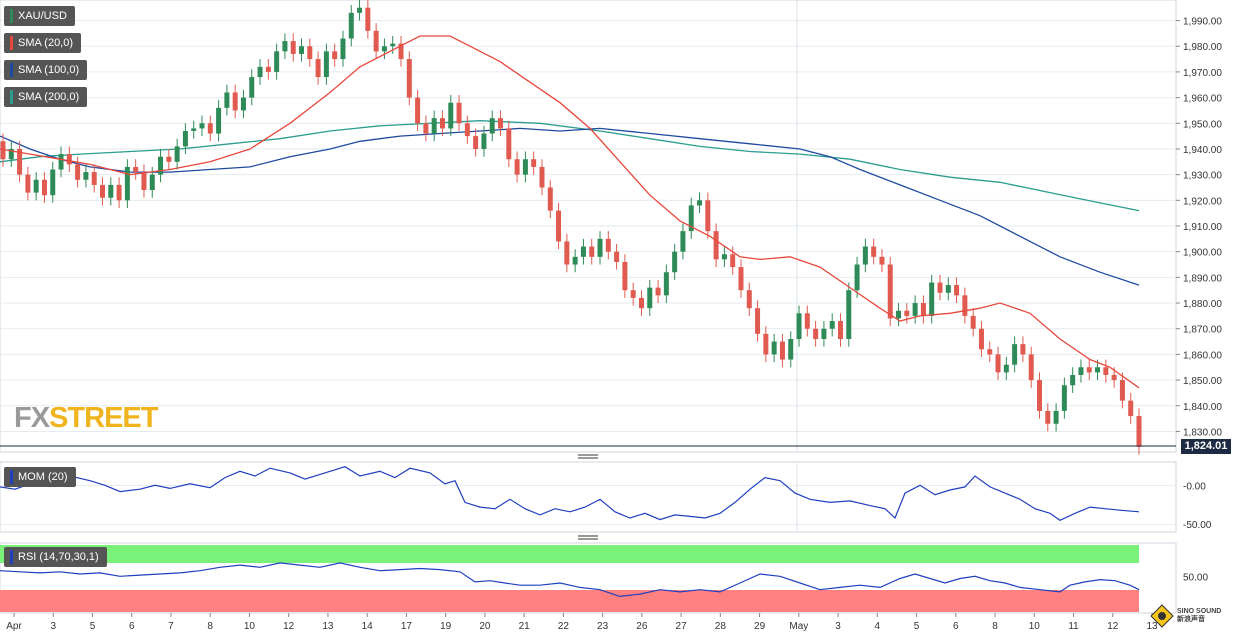 The width and height of the screenshot is (1247, 639). What do you see at coordinates (289, 626) in the screenshot?
I see `time-tick-label: 12` at bounding box center [289, 626].